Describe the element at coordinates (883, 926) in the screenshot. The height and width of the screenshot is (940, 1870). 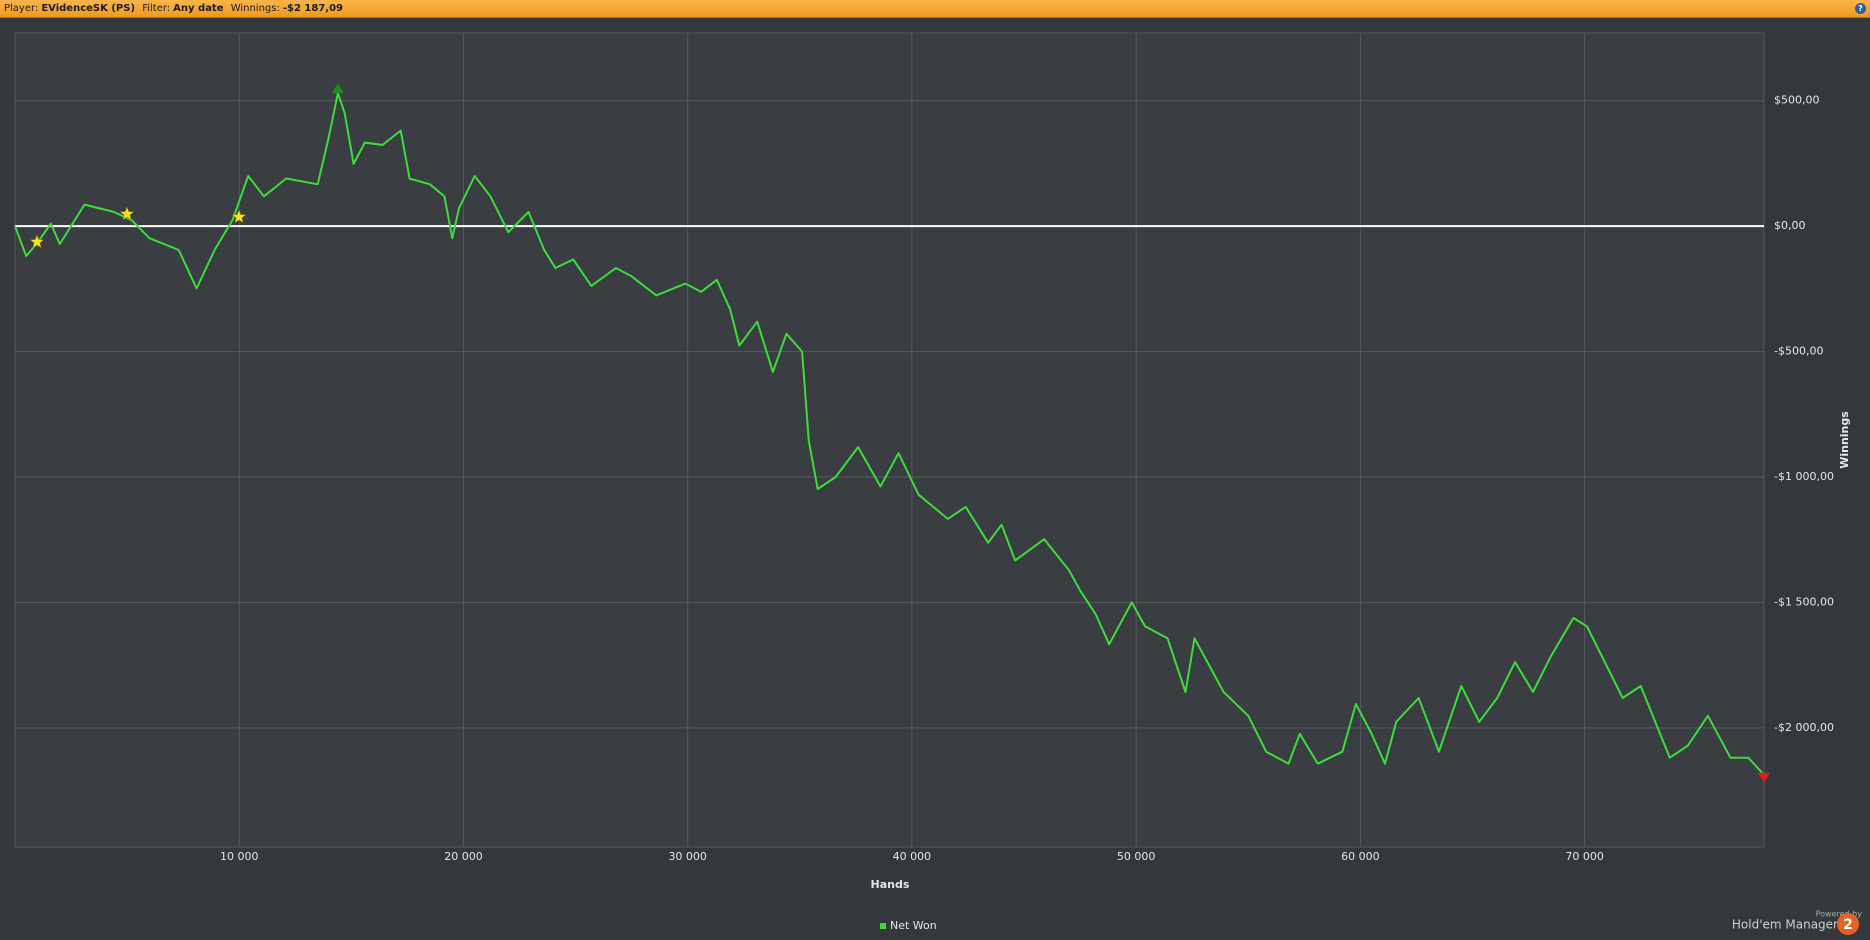
I see `legend-swatch` at that location.